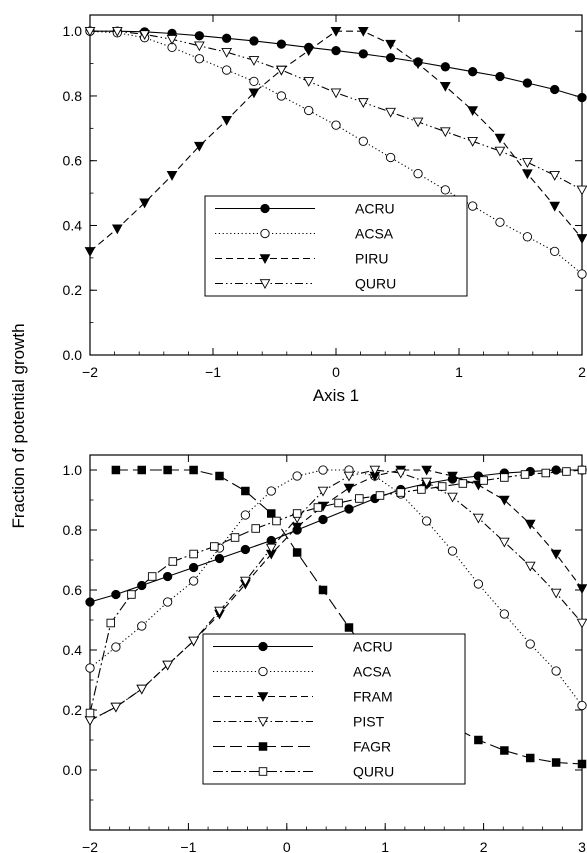 This screenshot has height=853, width=587. What do you see at coordinates (371, 259) in the screenshot?
I see `legend-label: PIRU` at bounding box center [371, 259].